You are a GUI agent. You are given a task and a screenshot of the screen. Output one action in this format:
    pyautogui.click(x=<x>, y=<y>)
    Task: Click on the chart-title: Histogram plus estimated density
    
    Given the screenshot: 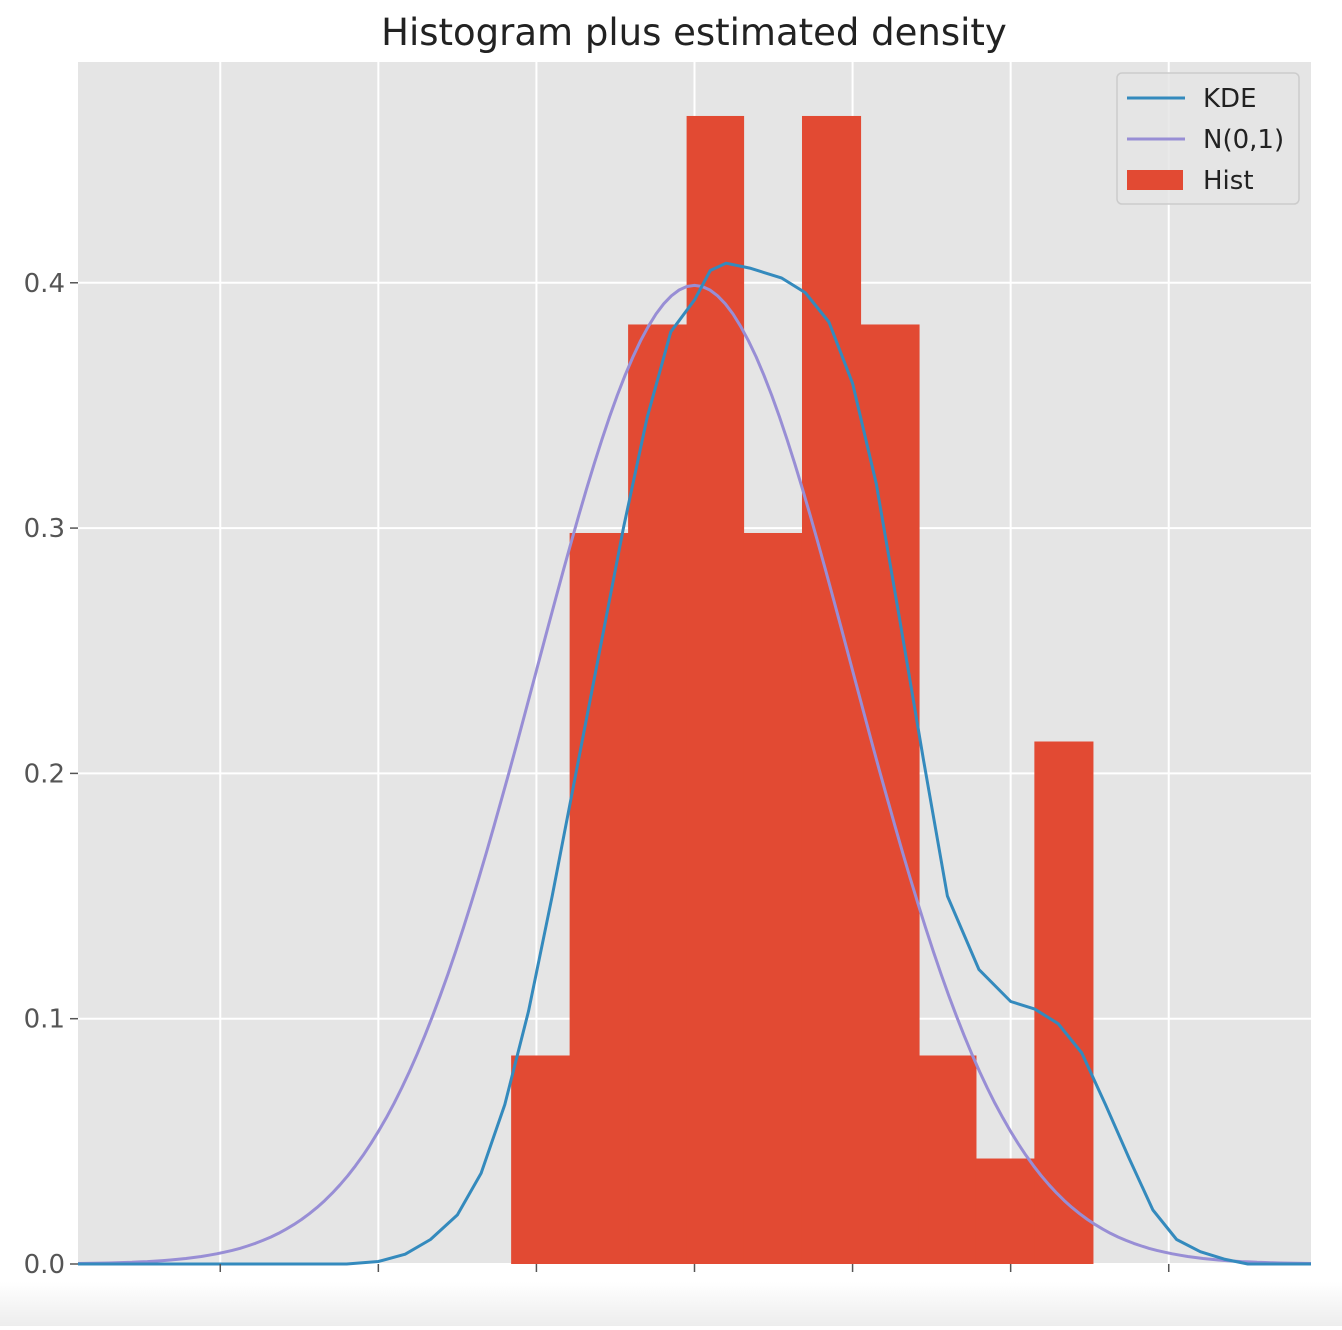 What is the action you would take?
    pyautogui.click(x=694, y=32)
    